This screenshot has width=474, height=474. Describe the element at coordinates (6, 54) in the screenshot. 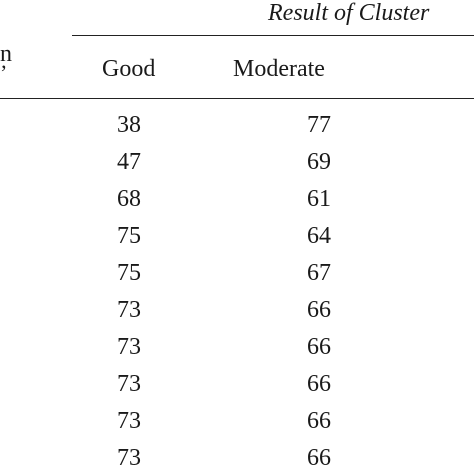

I see `row-header-fragment: n` at that location.